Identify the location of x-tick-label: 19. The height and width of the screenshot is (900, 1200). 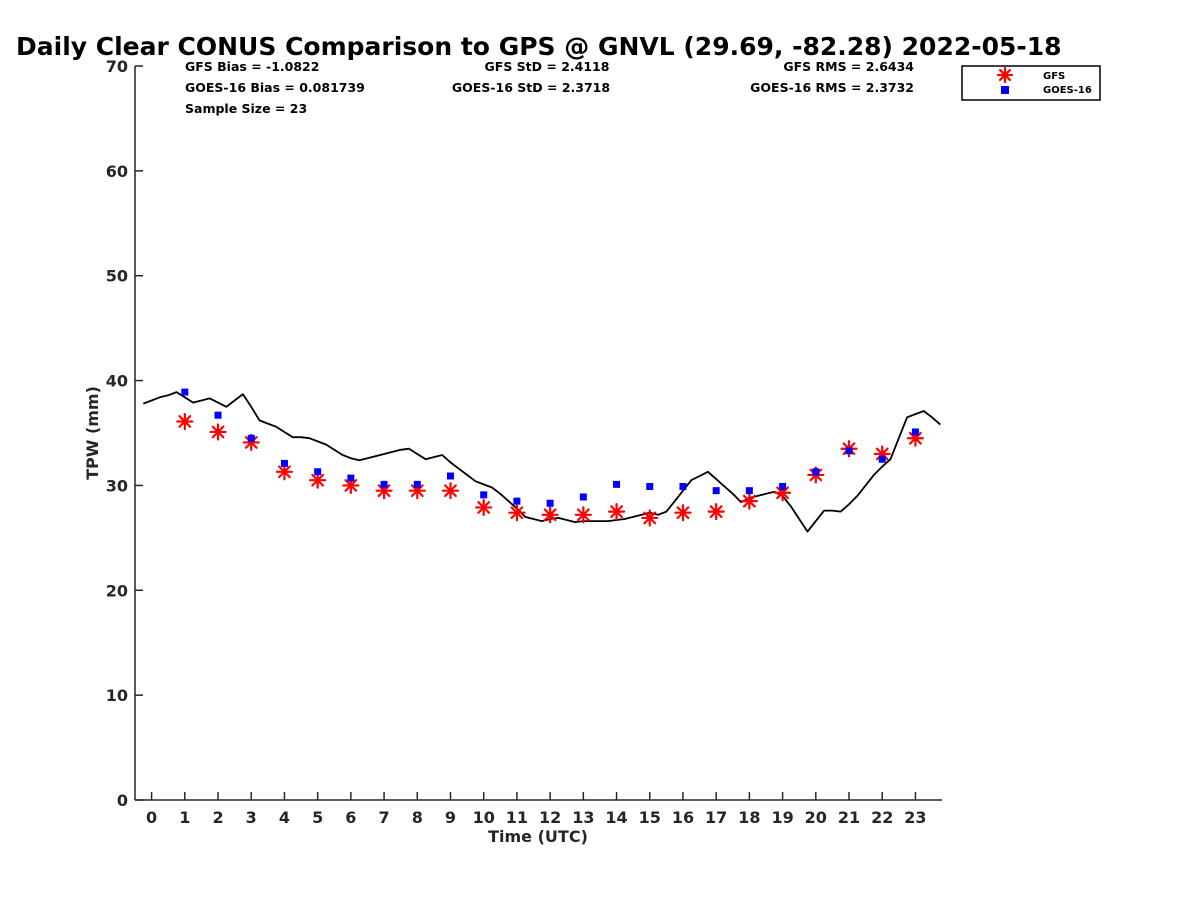
(782, 817).